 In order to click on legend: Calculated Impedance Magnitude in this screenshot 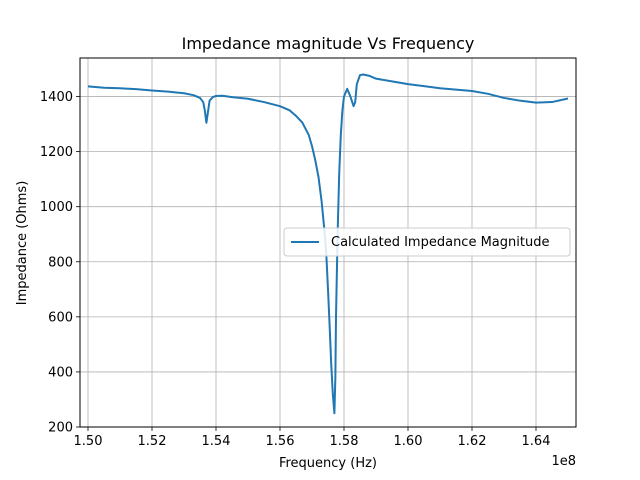, I will do `click(427, 242)`.